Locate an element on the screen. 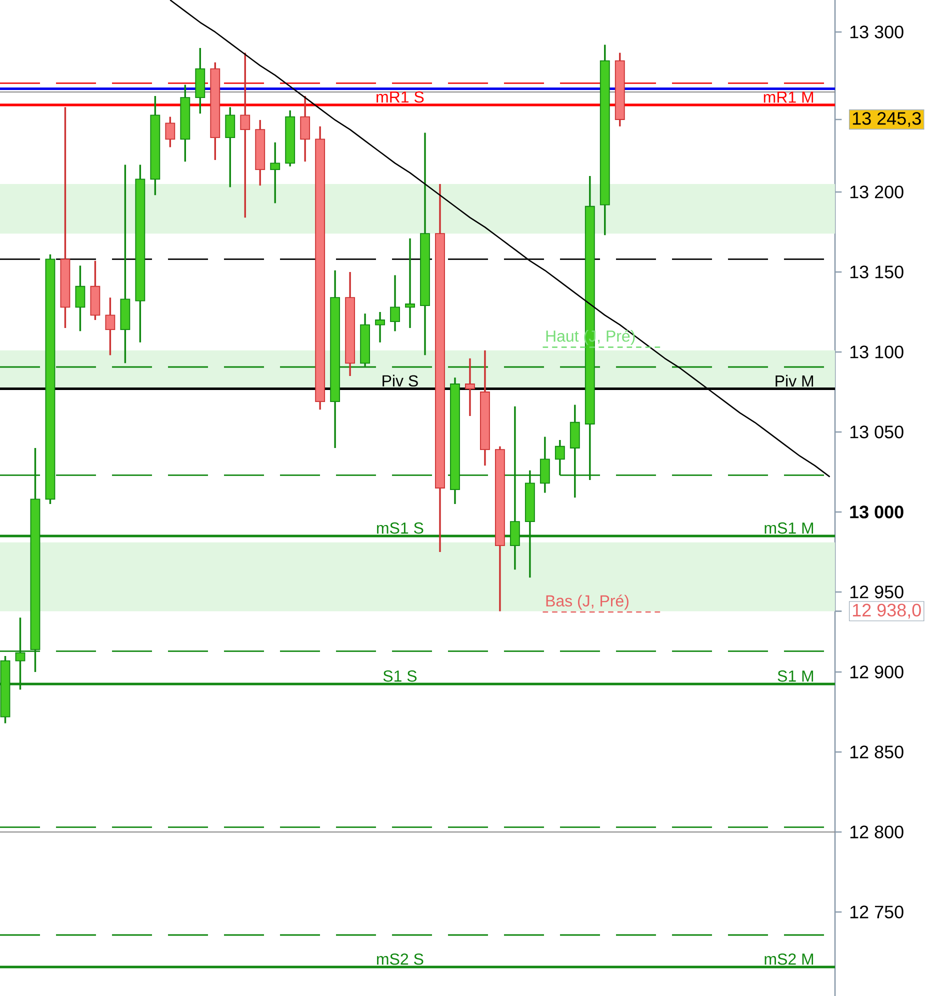  y-tick-label: 12 950 is located at coordinates (877, 592).